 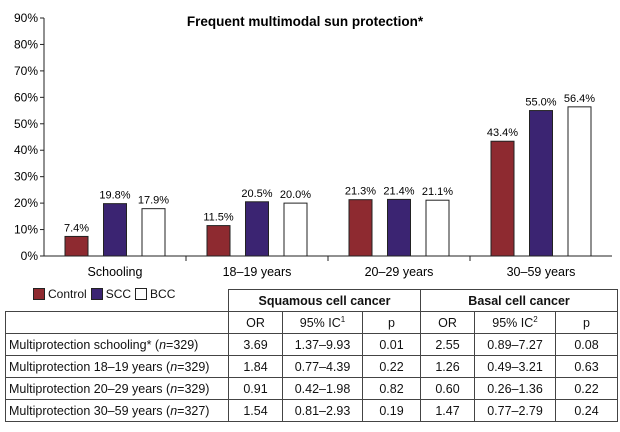 What do you see at coordinates (26, 97) in the screenshot?
I see `y-tick-label: 60%` at bounding box center [26, 97].